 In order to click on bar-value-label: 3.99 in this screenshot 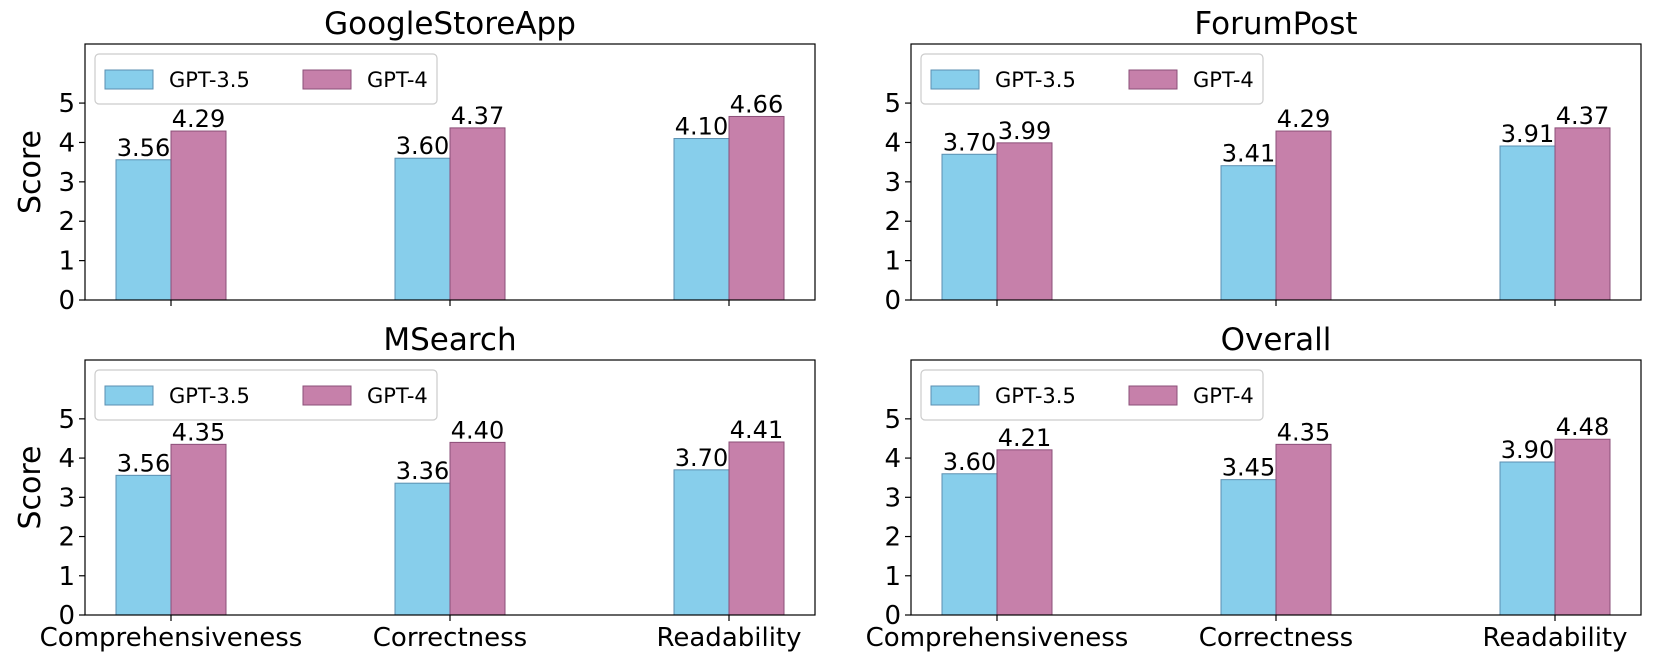, I will do `click(1024, 131)`.